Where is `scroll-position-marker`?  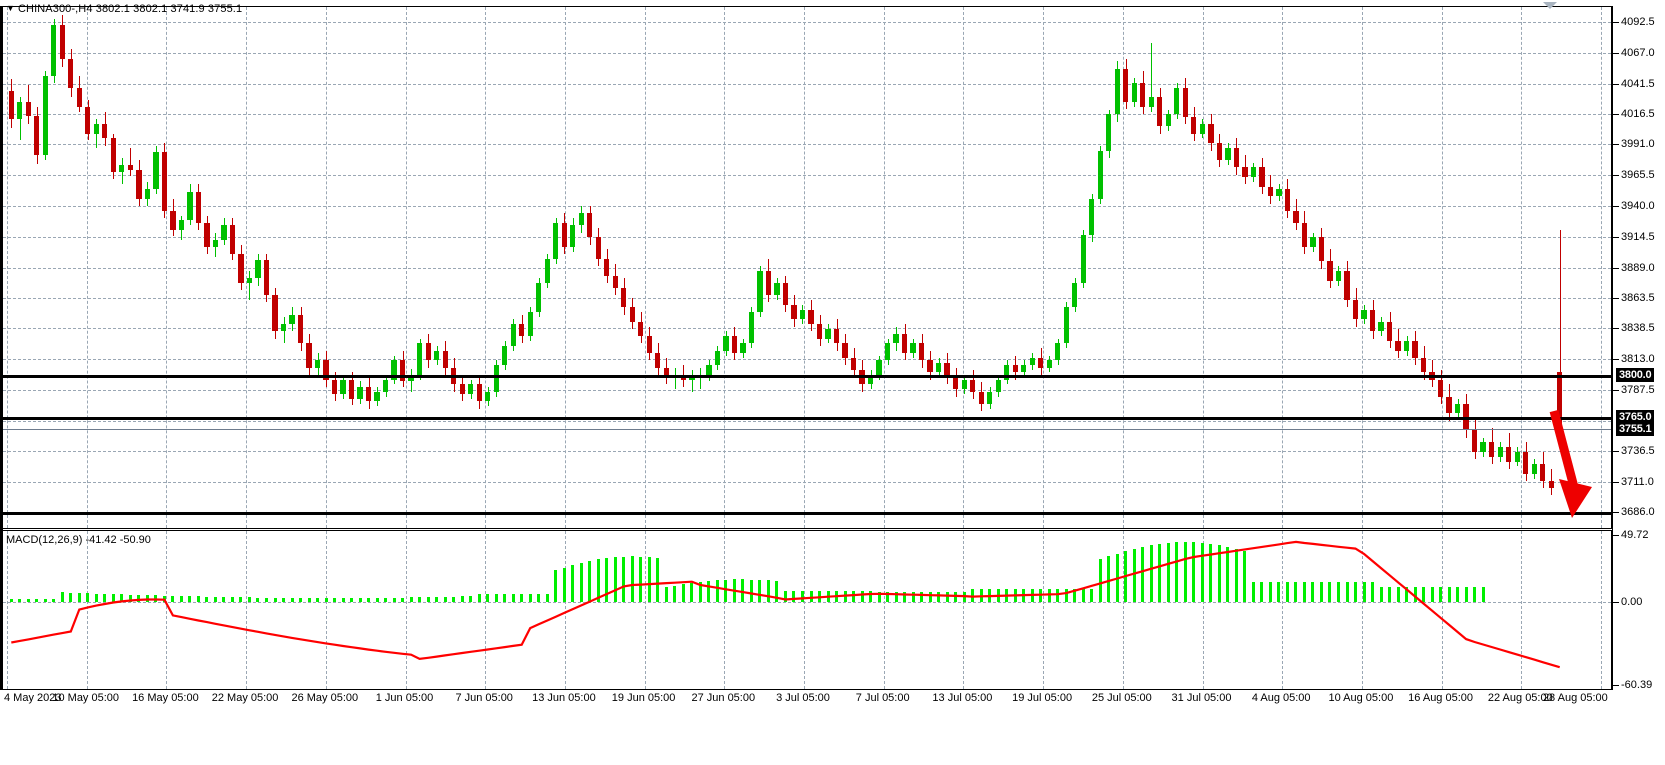 scroll-position-marker is located at coordinates (1549, 5).